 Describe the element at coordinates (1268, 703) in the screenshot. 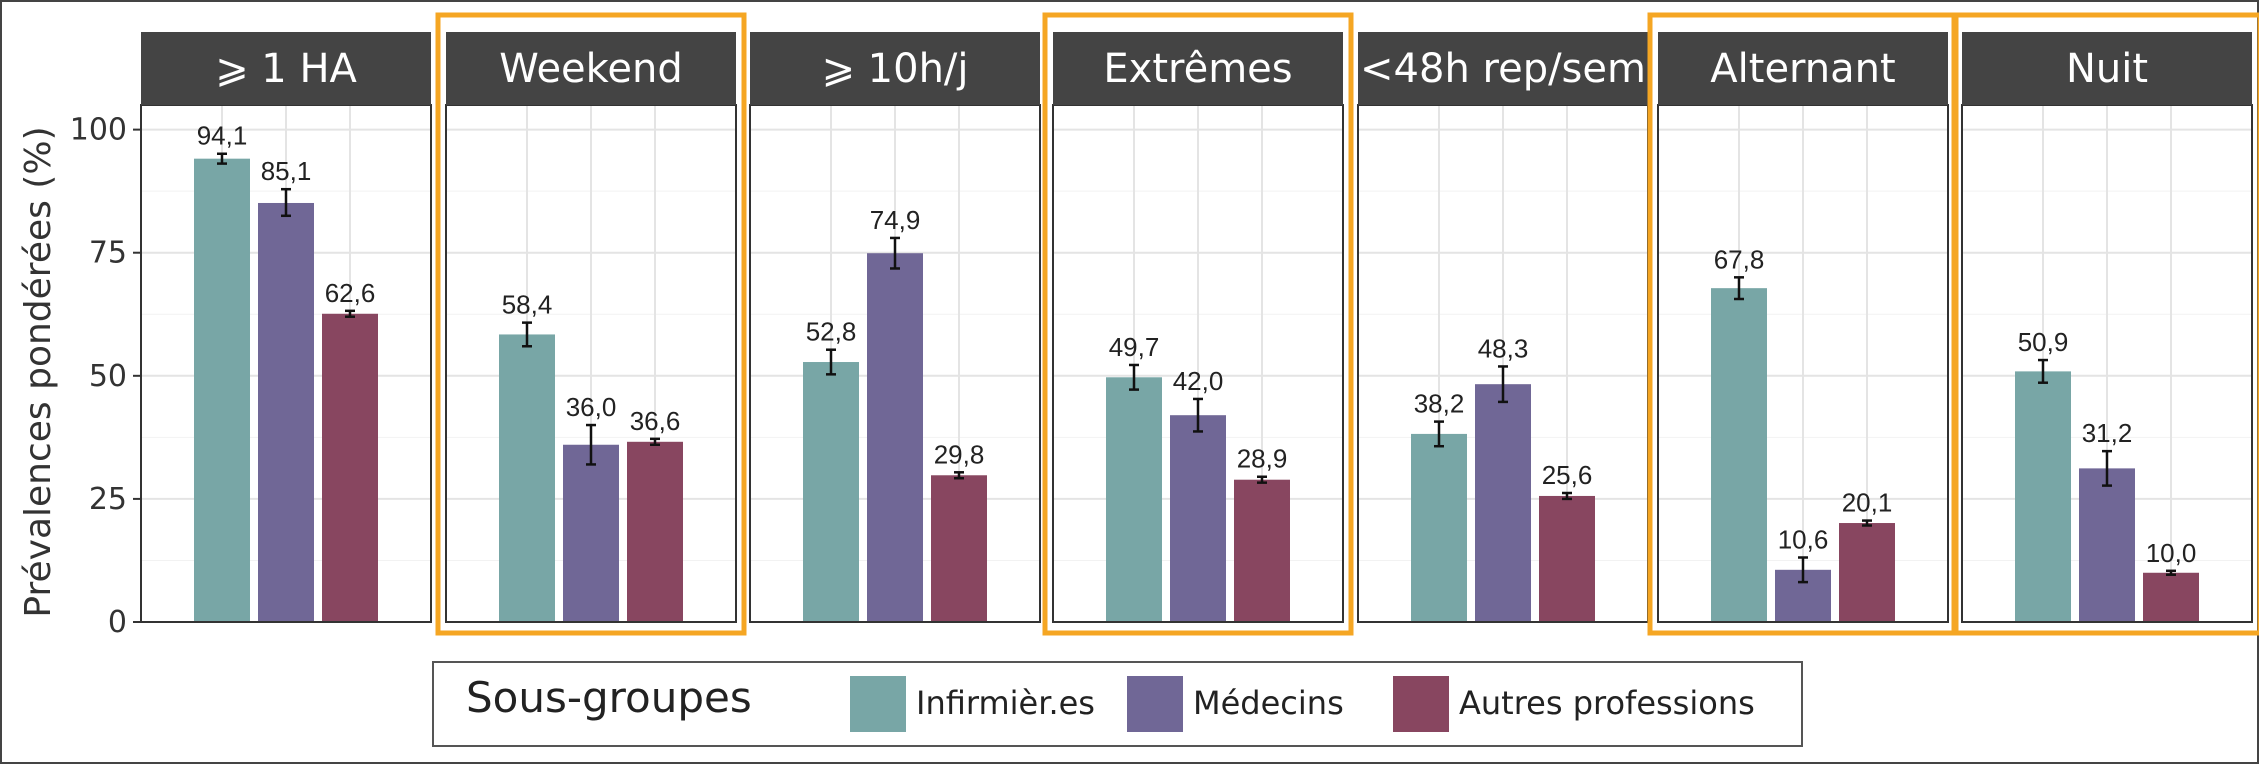

I see `legend-label-2: Médecins` at that location.